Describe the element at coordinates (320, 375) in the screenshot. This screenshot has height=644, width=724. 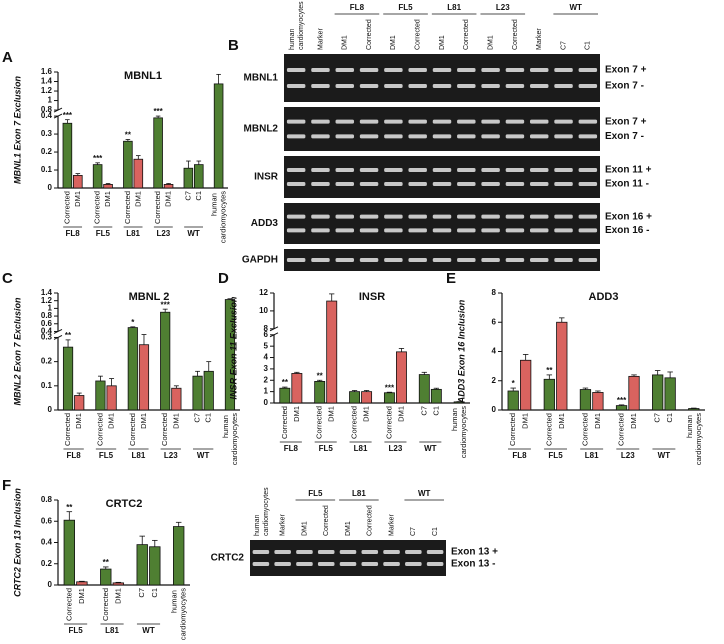
I see `significance: **` at that location.